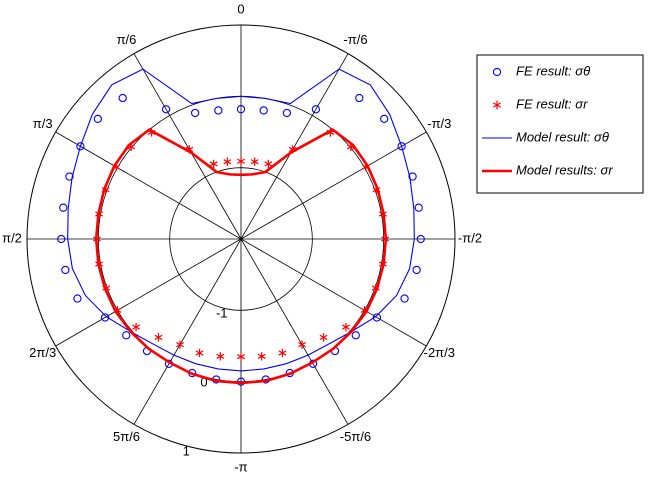  Describe the element at coordinates (43, 123) in the screenshot. I see `theta-tick-label: π/3` at that location.